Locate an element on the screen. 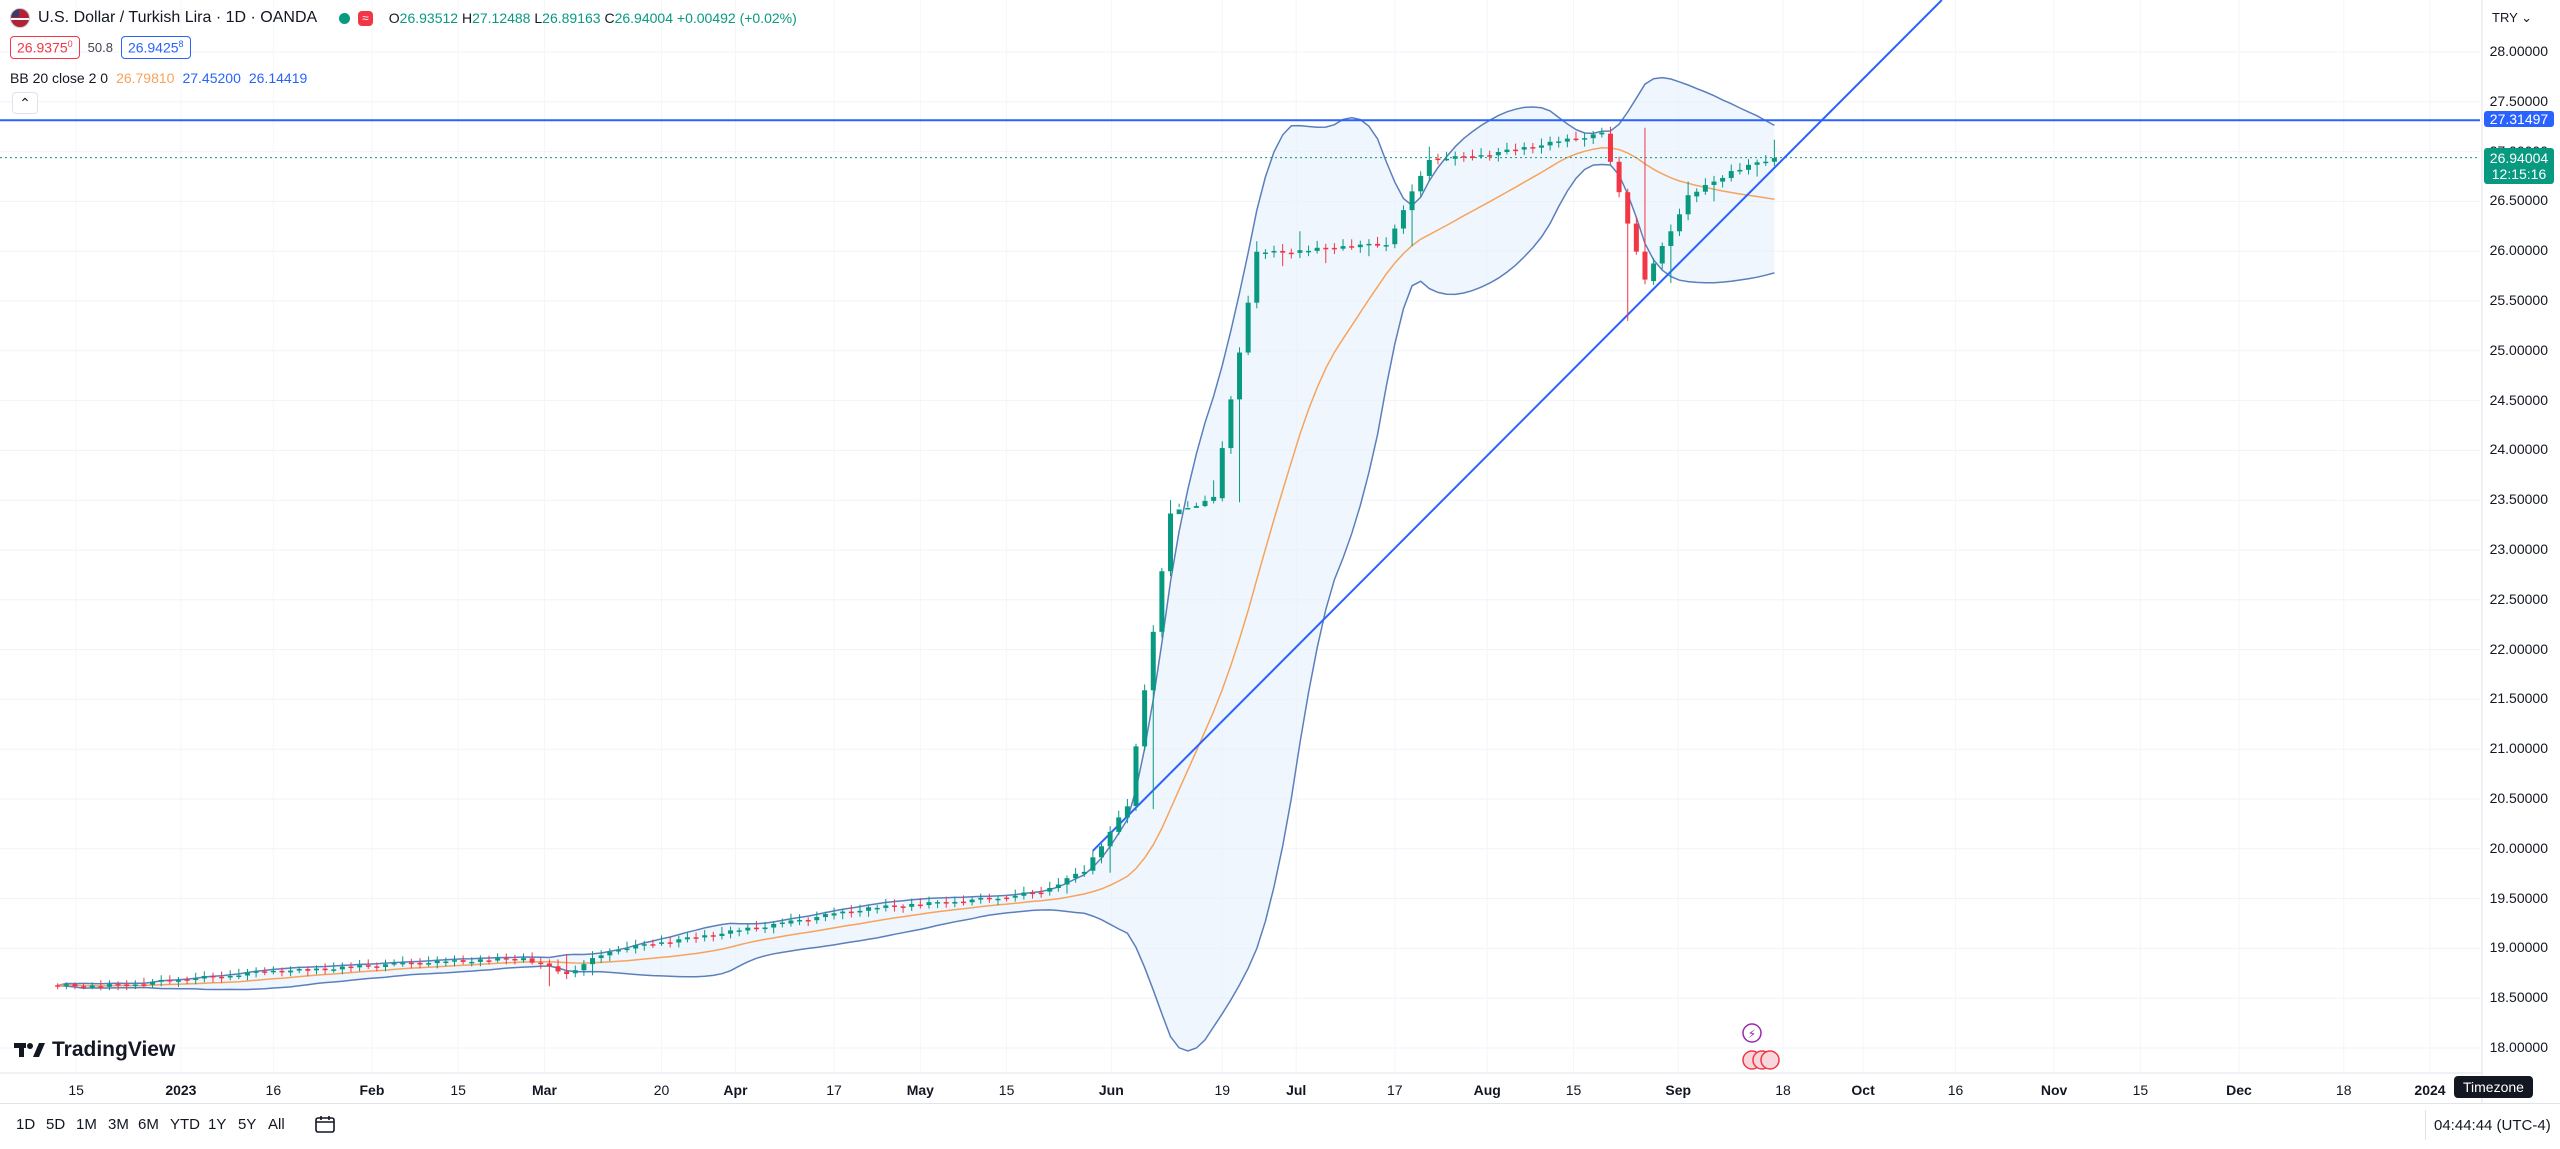  range-button-6m: 6M is located at coordinates (148, 1124).